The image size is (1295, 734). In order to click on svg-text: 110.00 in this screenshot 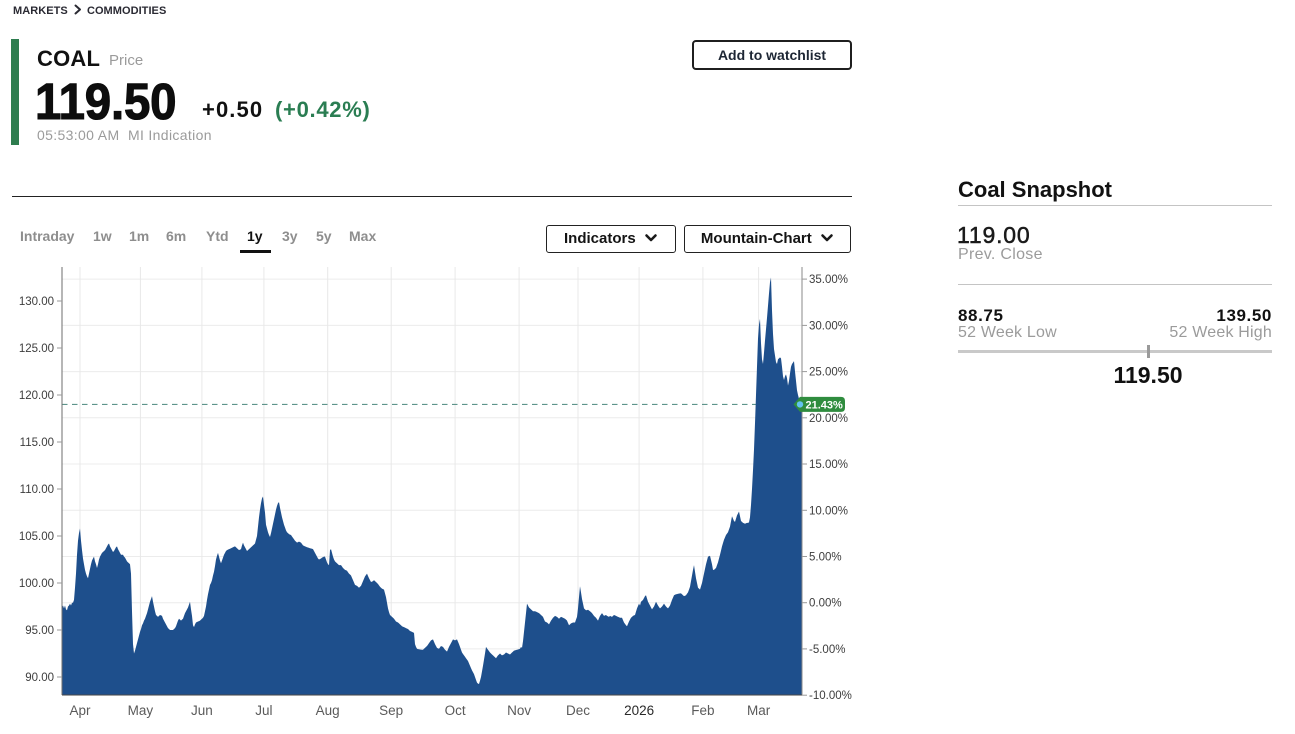, I will do `click(37, 490)`.